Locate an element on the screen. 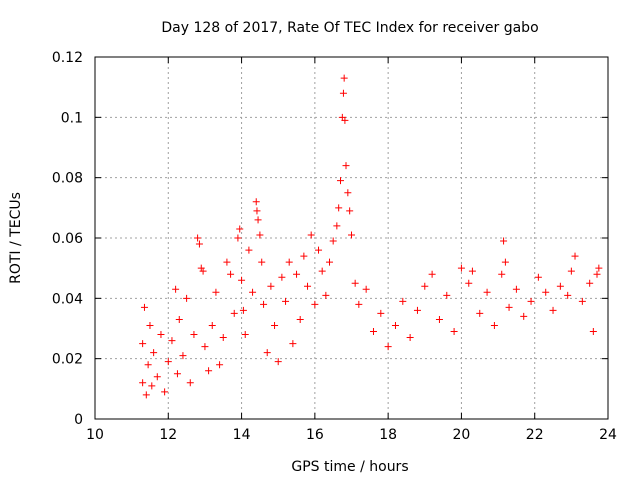 The image size is (640, 480). y-axis-label: ROTI / TECUs is located at coordinates (16, 238).